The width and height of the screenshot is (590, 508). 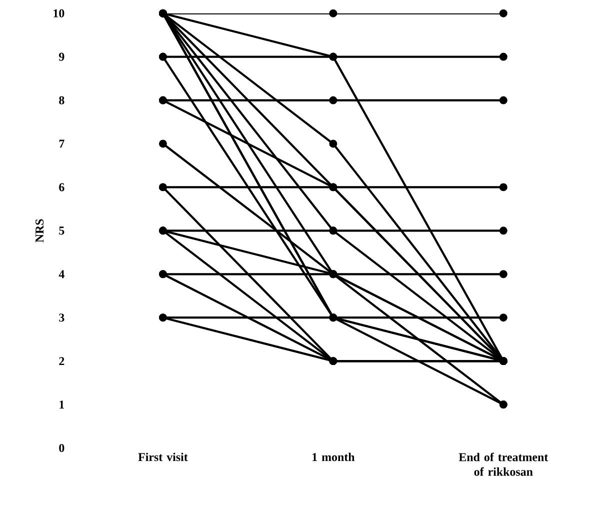 I want to click on y-tick-label: 7, so click(x=61, y=144).